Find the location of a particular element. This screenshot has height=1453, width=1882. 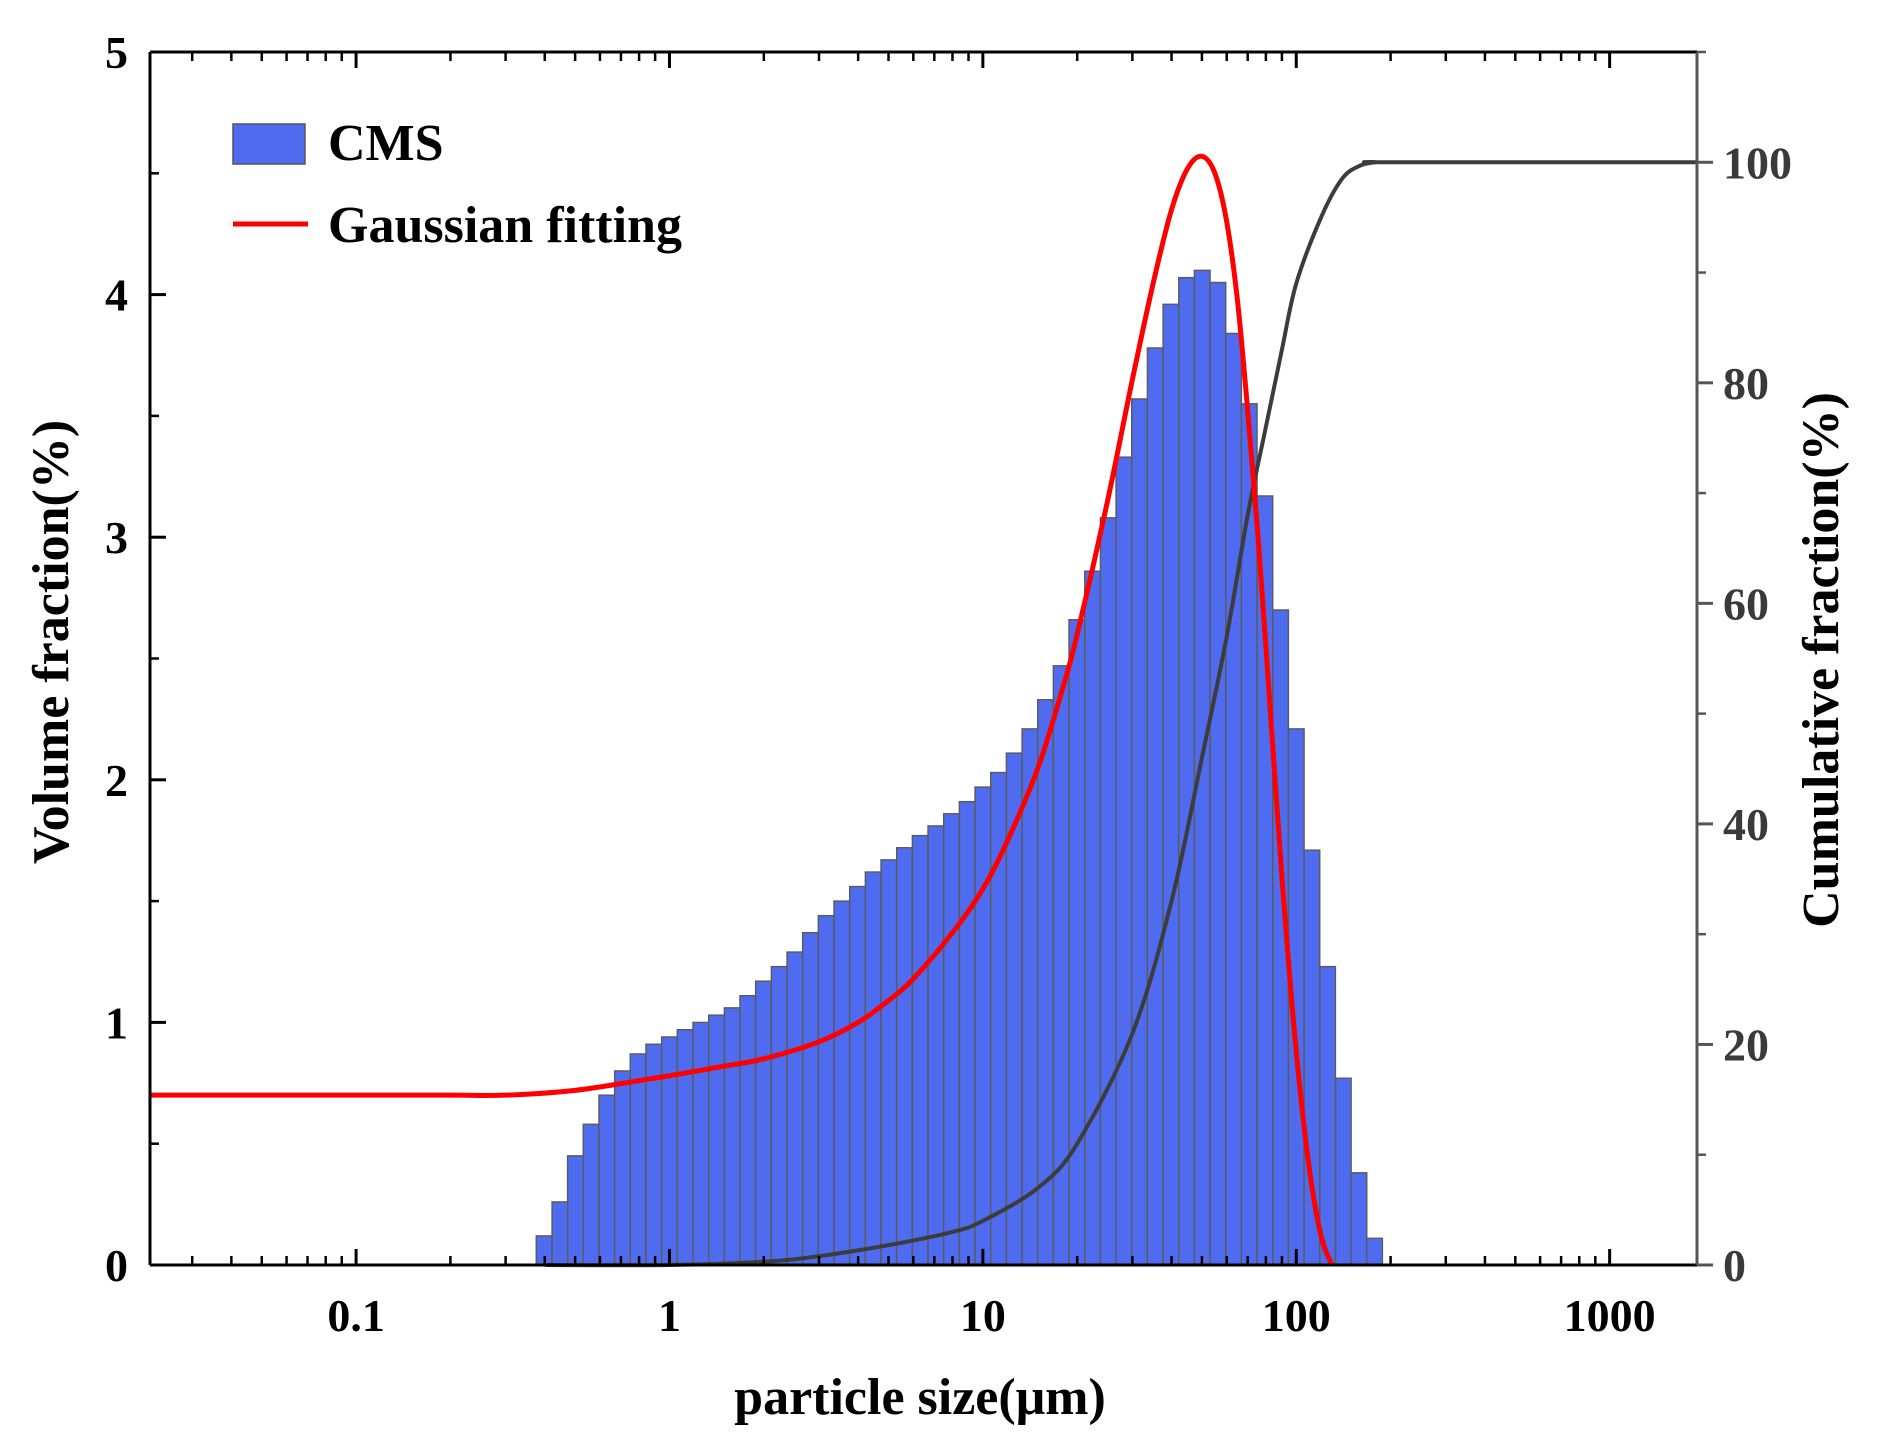

x-tick-label: 1000 is located at coordinates (1610, 1315).